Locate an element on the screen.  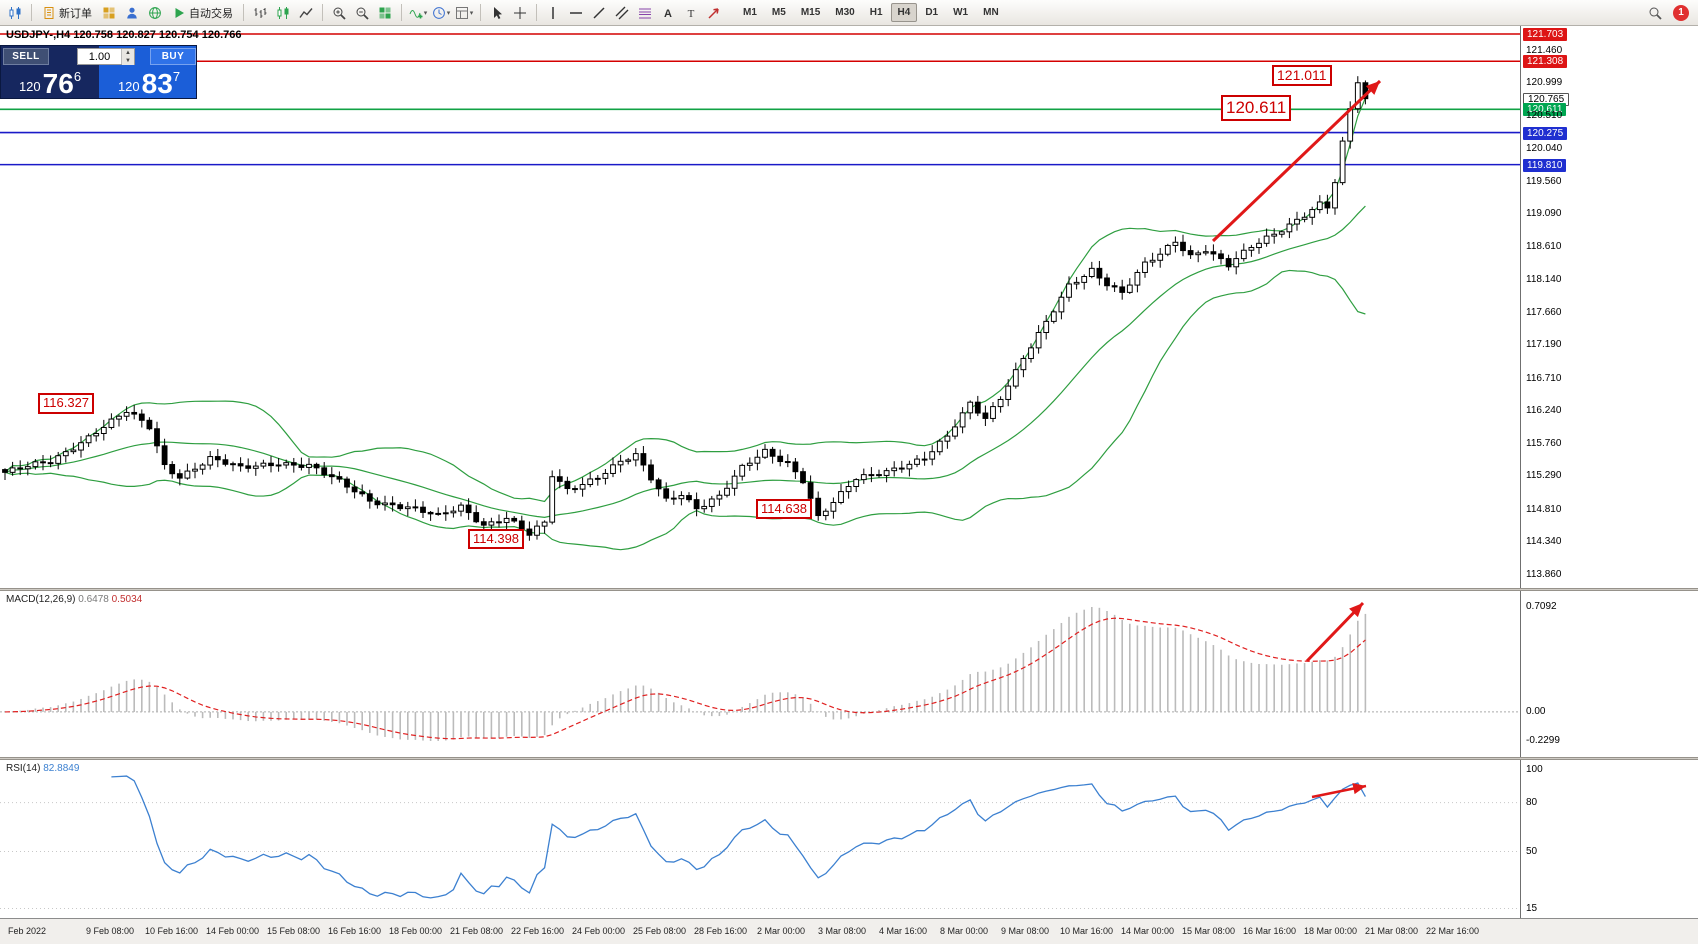
tile-windows-button is located at coordinates (385, 13).